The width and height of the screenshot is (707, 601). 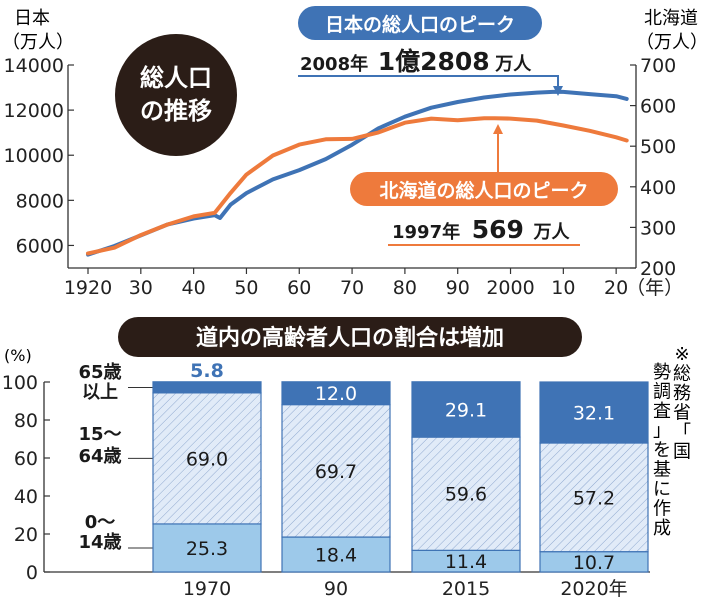 What do you see at coordinates (100, 392) in the screenshot?
I see `legend-label-line2: 以上` at bounding box center [100, 392].